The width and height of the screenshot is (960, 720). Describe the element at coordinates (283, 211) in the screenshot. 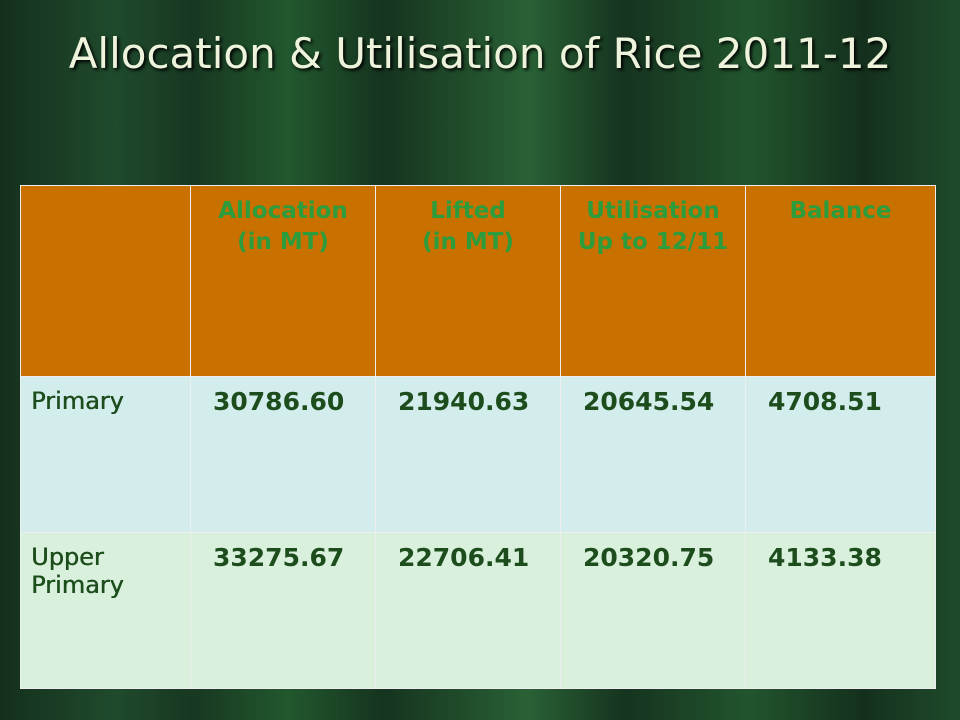

I see `header-line: Allocation` at that location.